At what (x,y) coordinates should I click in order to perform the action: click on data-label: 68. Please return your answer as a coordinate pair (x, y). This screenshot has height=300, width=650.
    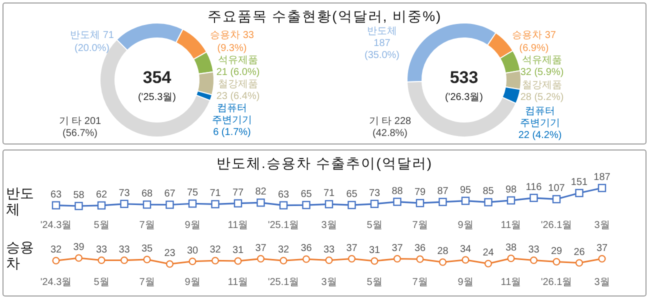
    Looking at the image, I should click on (147, 194).